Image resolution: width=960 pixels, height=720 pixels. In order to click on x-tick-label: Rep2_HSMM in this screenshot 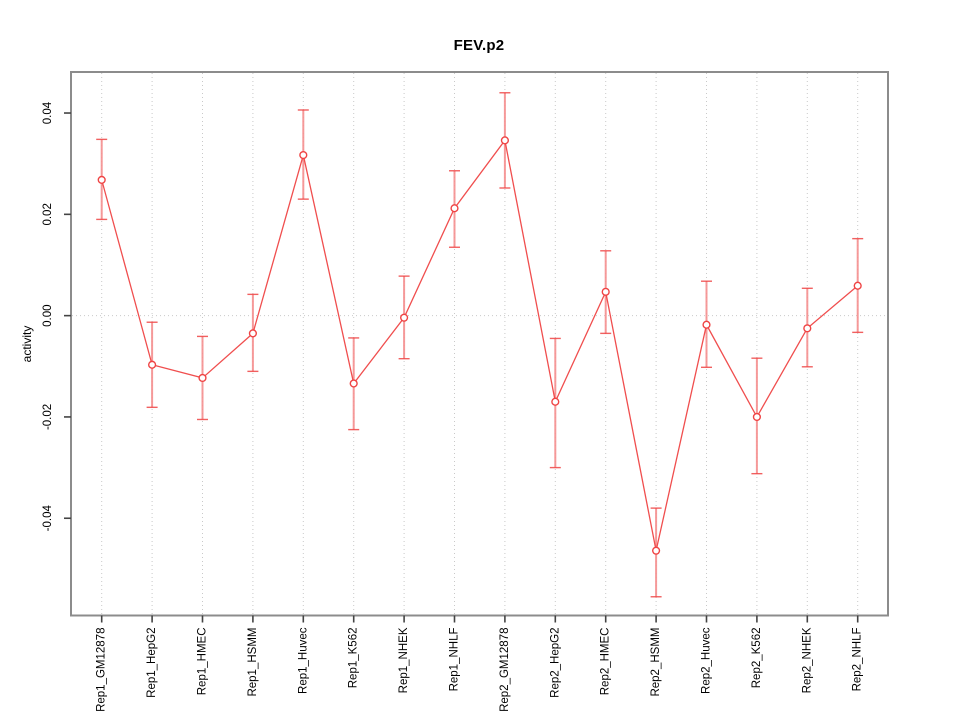, I will do `click(656, 662)`.